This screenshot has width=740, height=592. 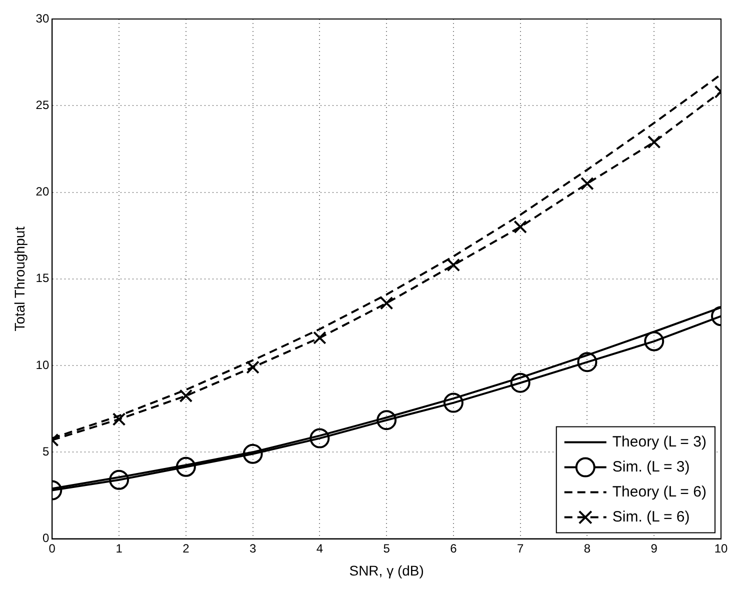 I want to click on legend-label: Theory (L = 6), so click(x=659, y=491).